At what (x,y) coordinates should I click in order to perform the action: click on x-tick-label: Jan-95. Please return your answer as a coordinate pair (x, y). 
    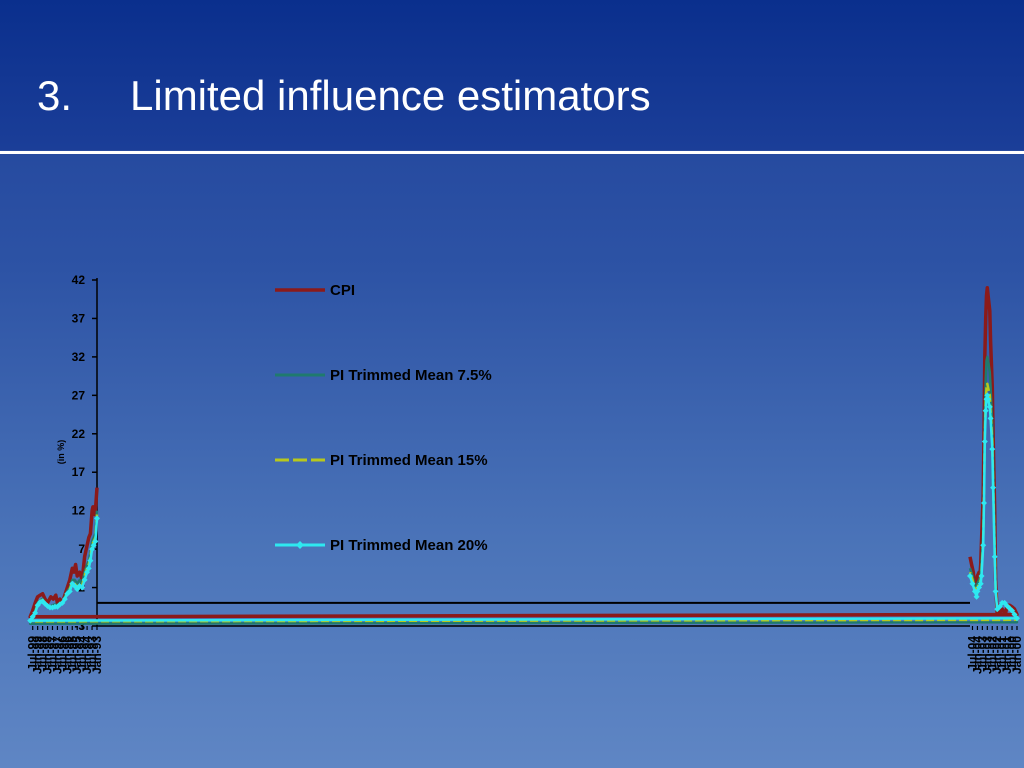
    Looking at the image, I should click on (77, 655).